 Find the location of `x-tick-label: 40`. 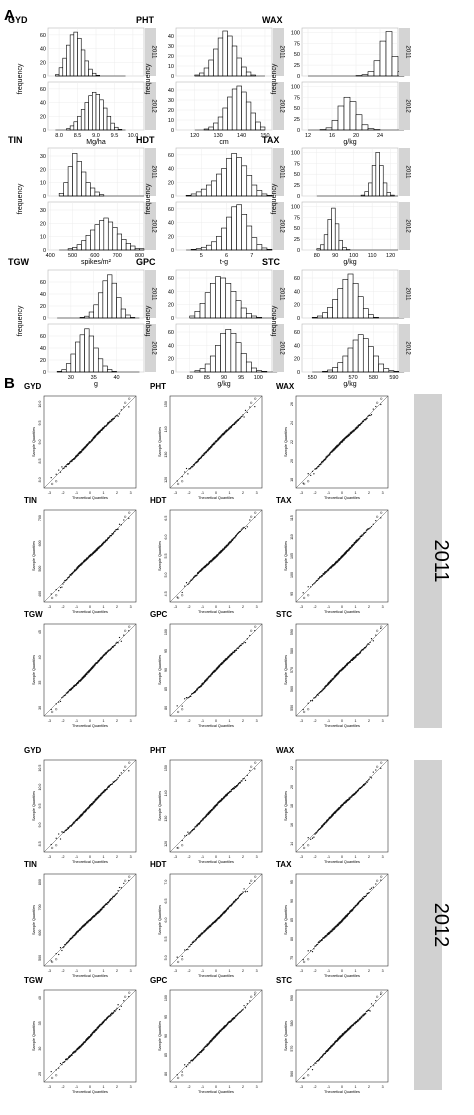

x-tick-label: 40 is located at coordinates (117, 378).